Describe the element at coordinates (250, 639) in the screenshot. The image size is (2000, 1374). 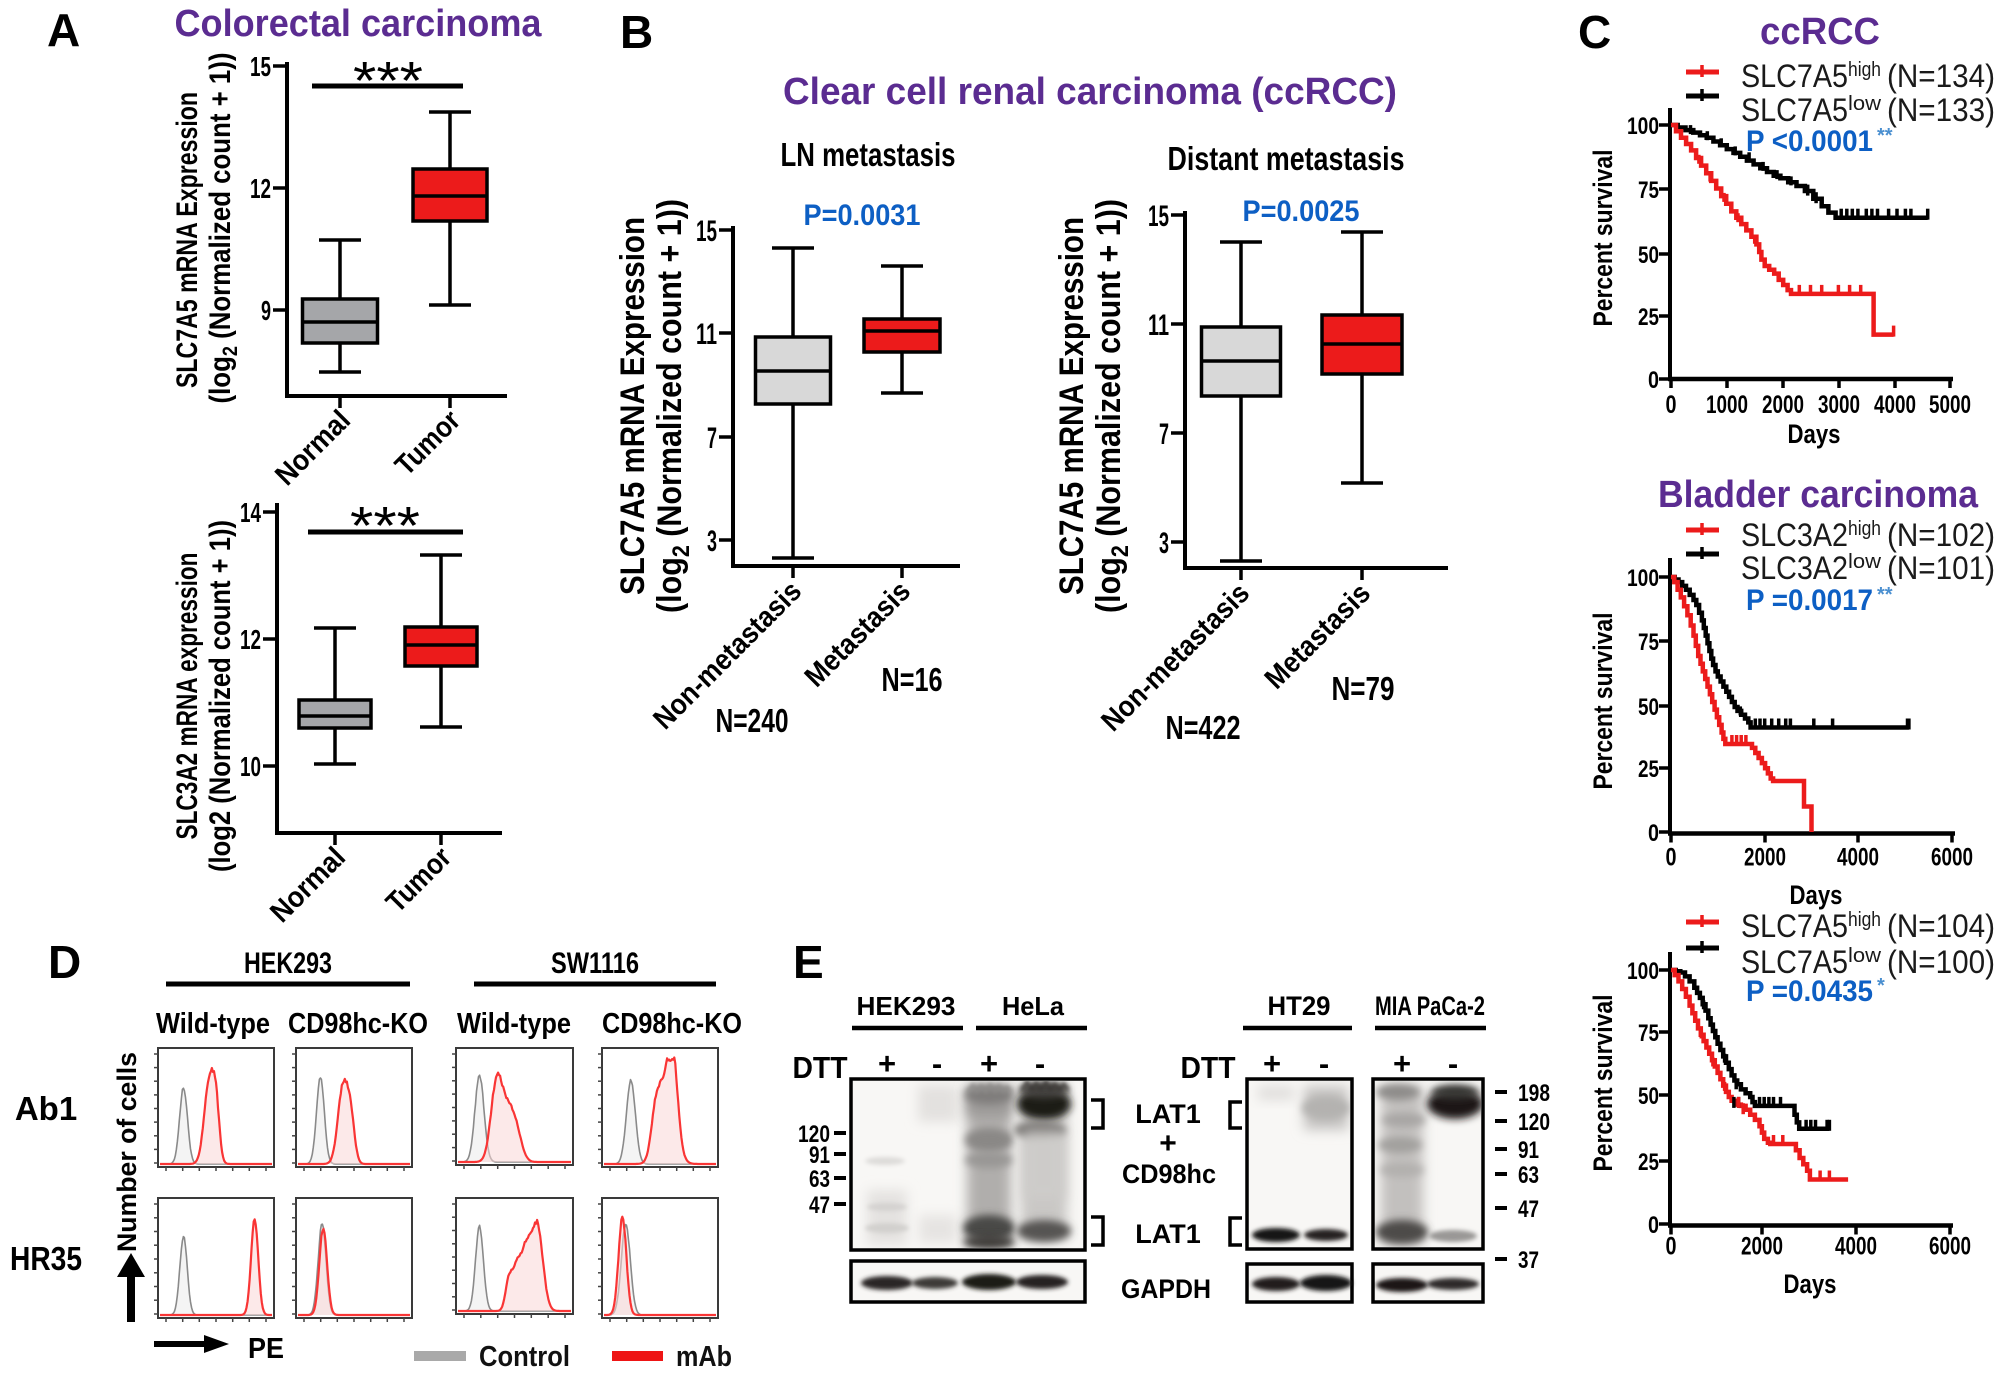
I see `svg-text: 12` at that location.